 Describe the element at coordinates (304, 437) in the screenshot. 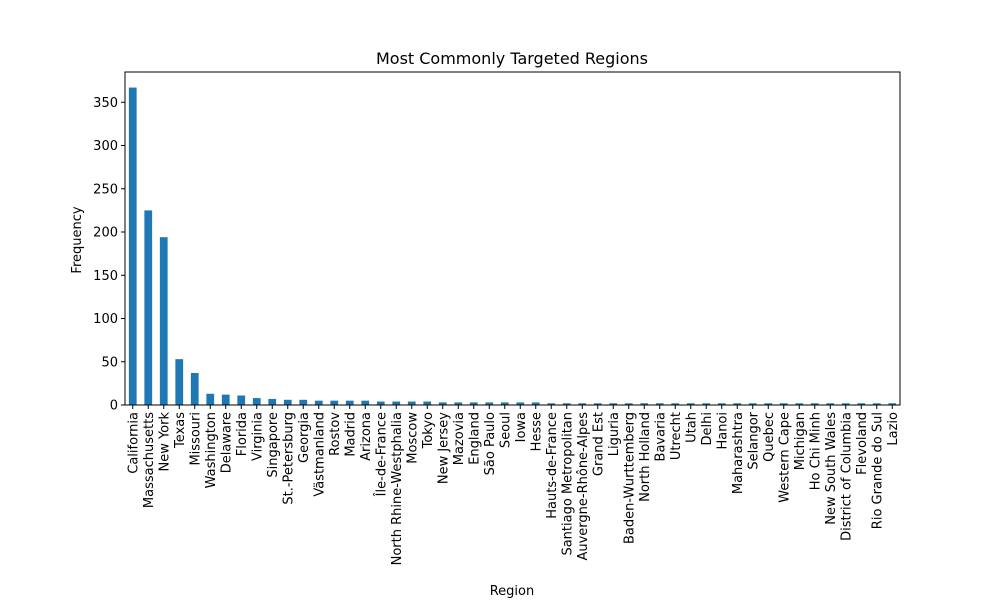

I see `x-tick-label: Georgia` at that location.